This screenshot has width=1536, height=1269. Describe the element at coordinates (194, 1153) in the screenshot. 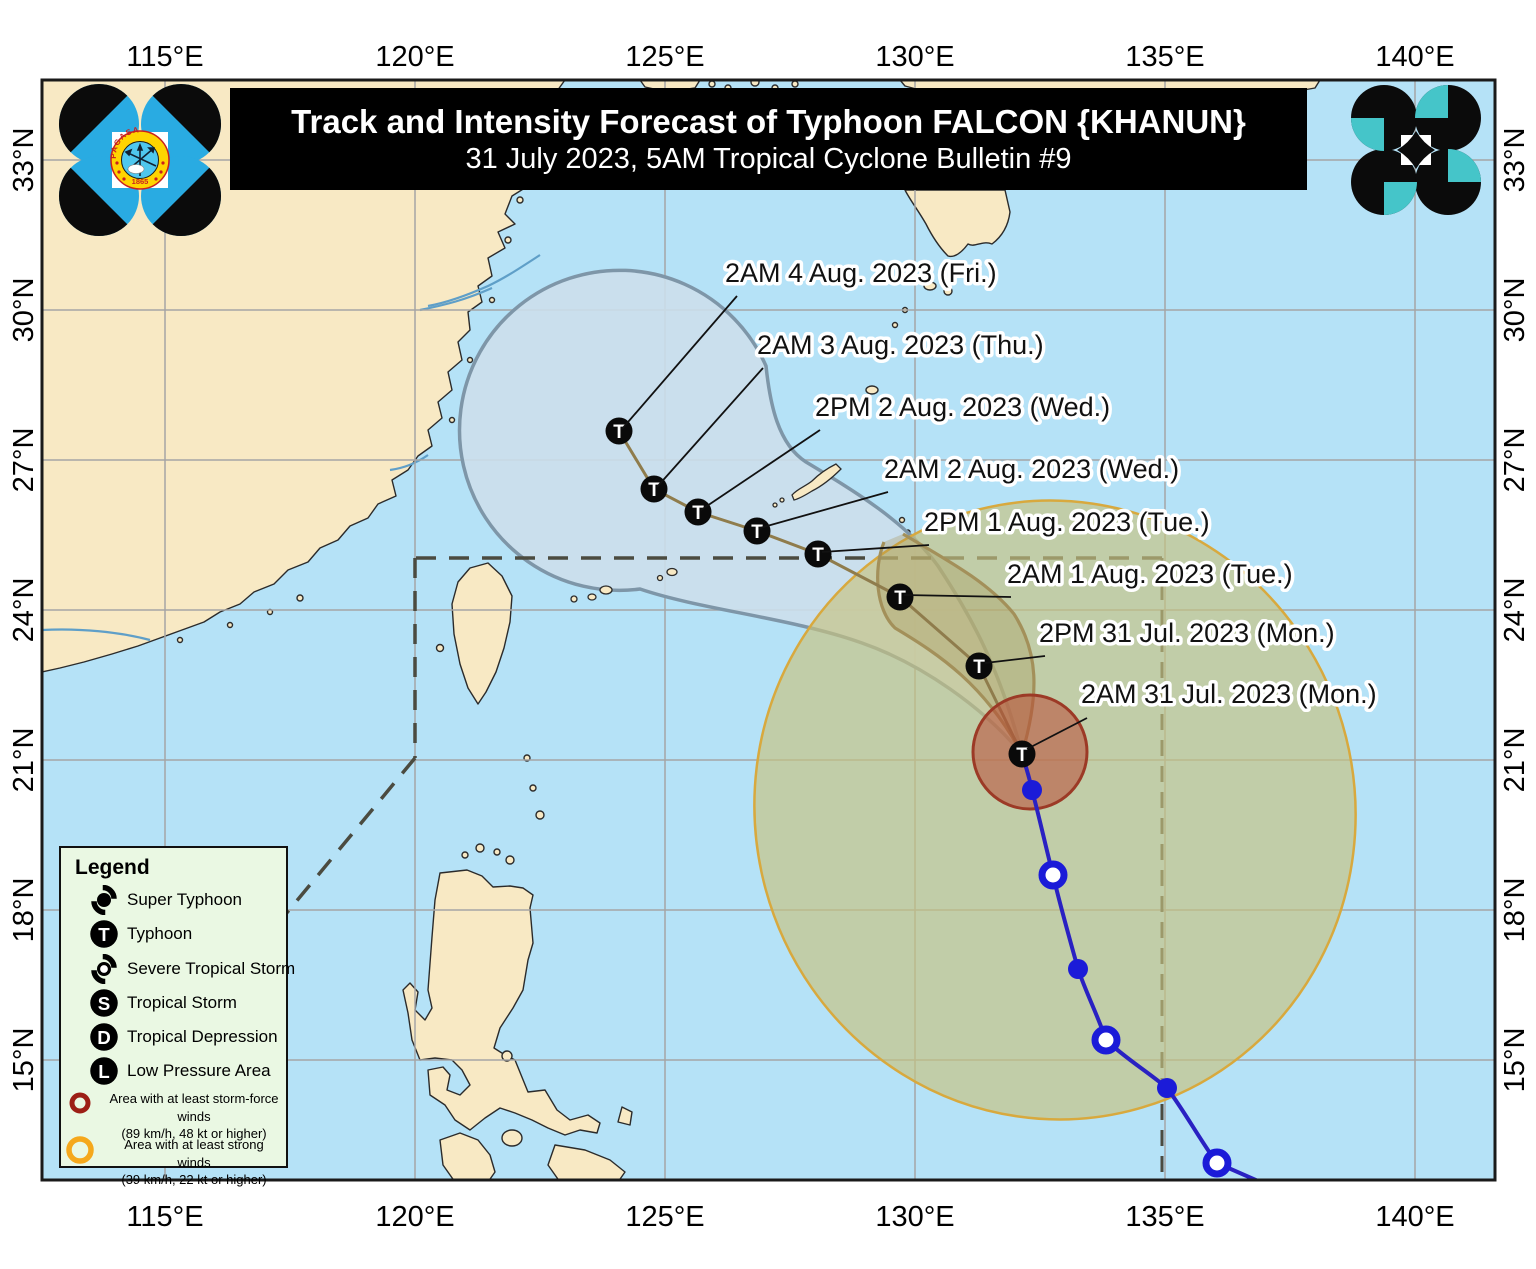

I see `legend-label: Area with at least strong winds` at that location.